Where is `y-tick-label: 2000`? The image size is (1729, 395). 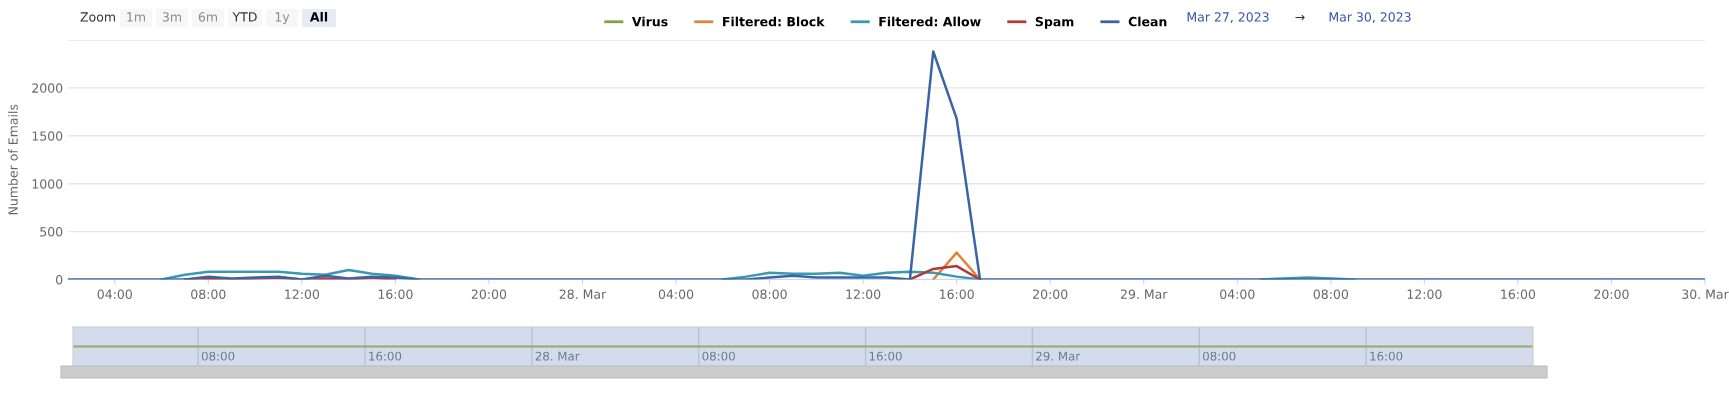 y-tick-label: 2000 is located at coordinates (47, 88).